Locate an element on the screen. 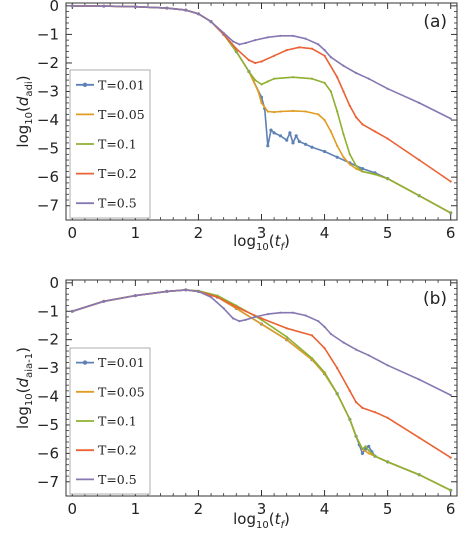  x-tick-label: 4 is located at coordinates (325, 233).